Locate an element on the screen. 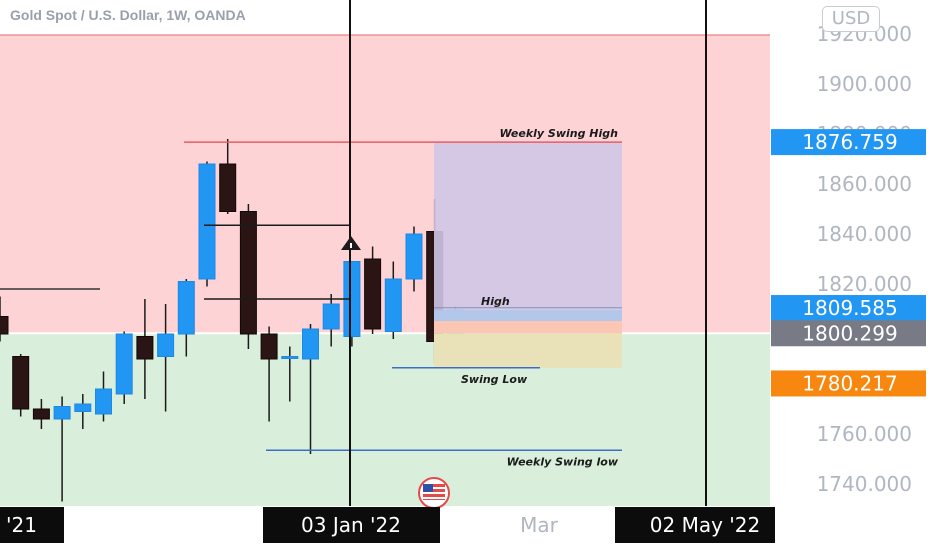 The image size is (932, 550). price-badge: 1800.299 is located at coordinates (848, 333).